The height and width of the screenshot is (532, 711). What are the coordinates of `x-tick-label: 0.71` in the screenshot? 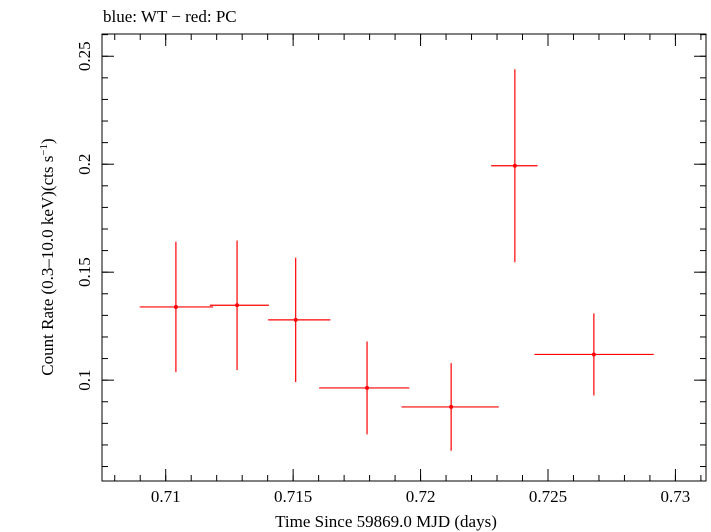 It's located at (166, 496).